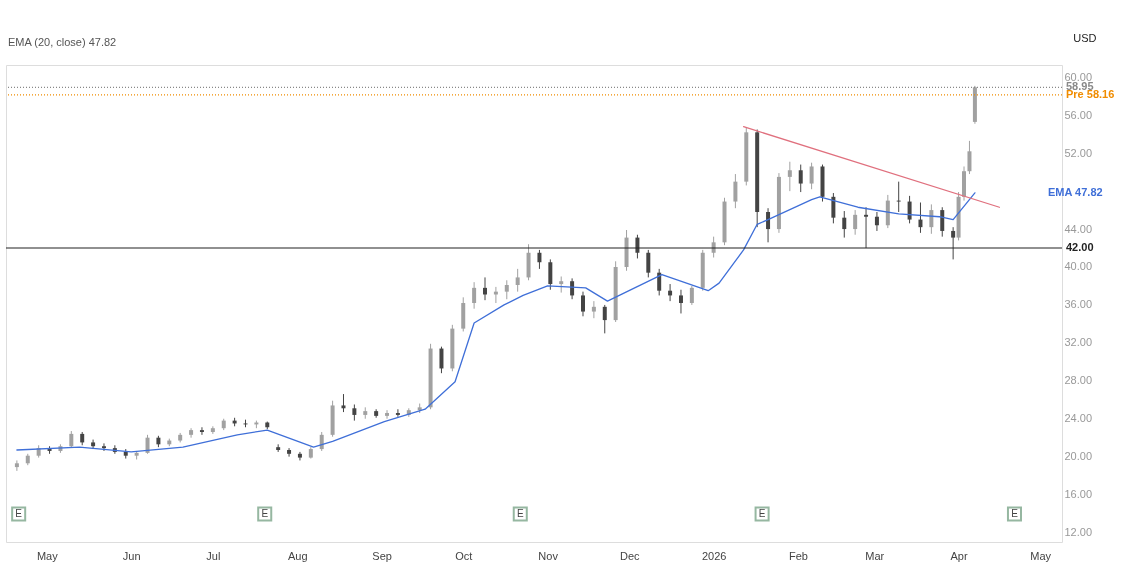 The width and height of the screenshot is (1123, 571). I want to click on y-tick-label: 24.00, so click(1078, 418).